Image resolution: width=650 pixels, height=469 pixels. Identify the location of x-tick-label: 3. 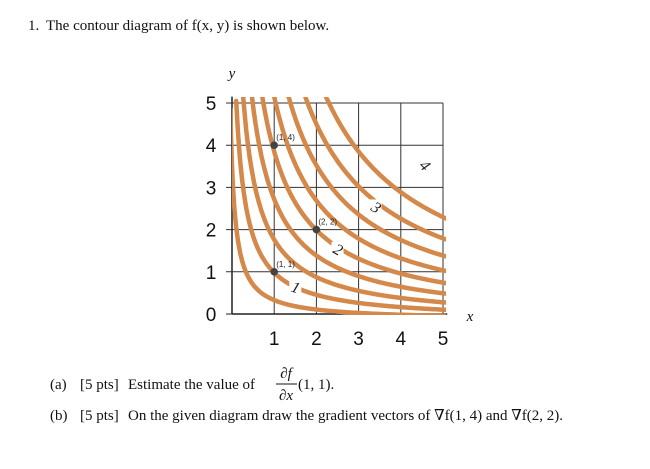
(358, 339).